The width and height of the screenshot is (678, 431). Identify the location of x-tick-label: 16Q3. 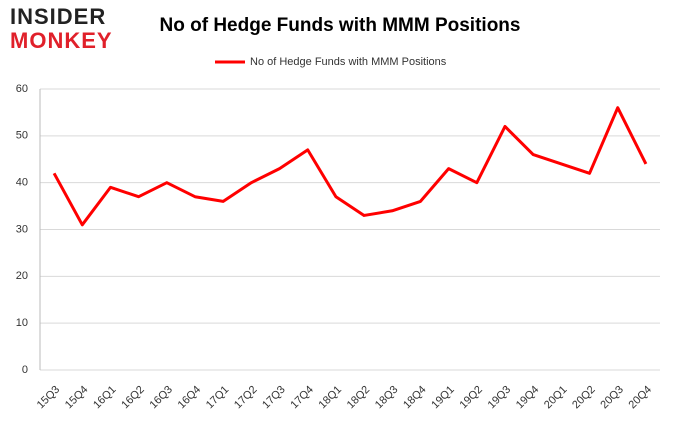
(161, 398).